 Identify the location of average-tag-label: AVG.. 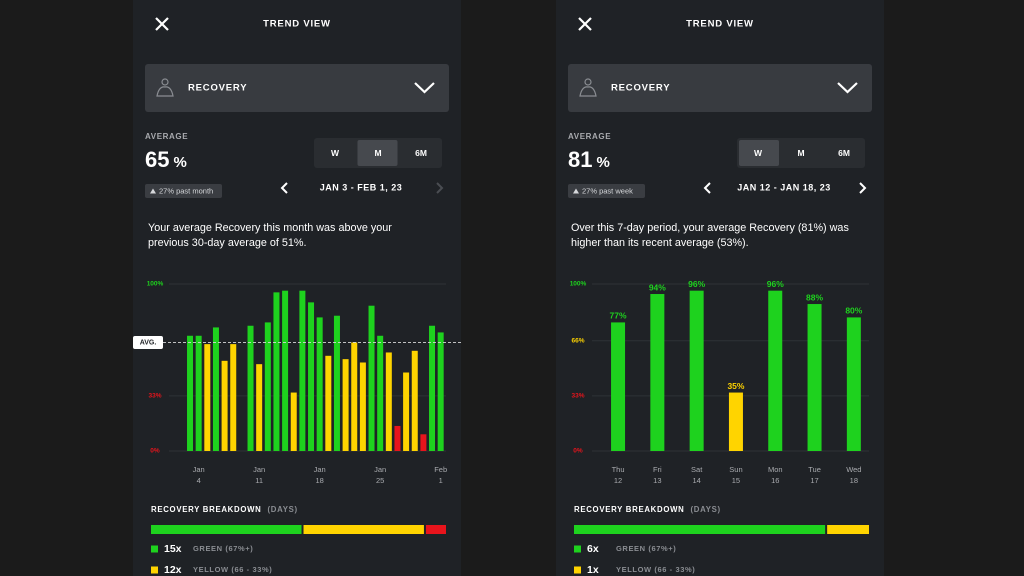
(148, 342).